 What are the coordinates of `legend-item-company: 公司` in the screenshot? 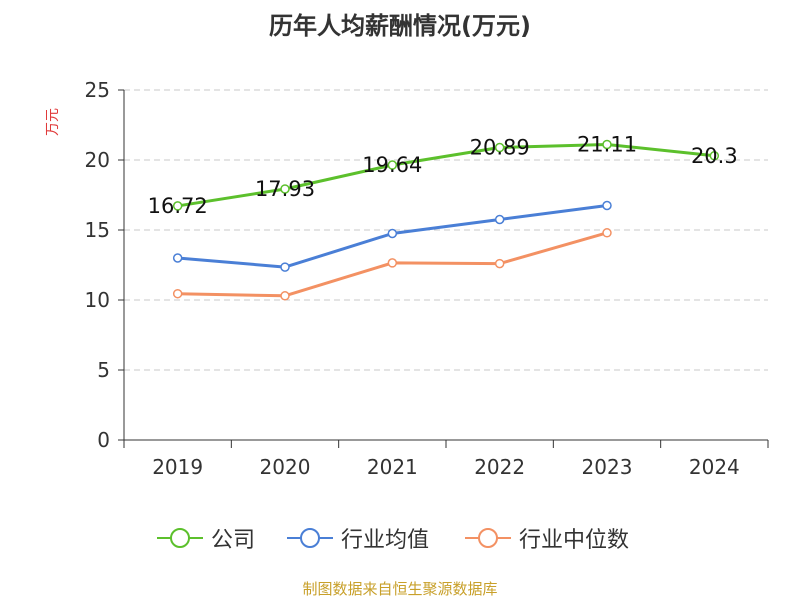 It's located at (205, 538).